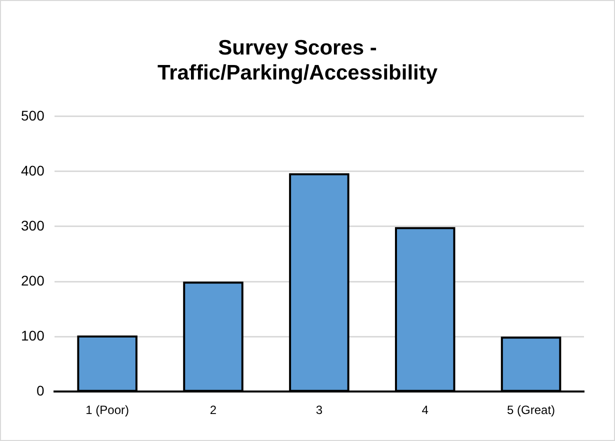  I want to click on x-tick-label: 2, so click(213, 410).